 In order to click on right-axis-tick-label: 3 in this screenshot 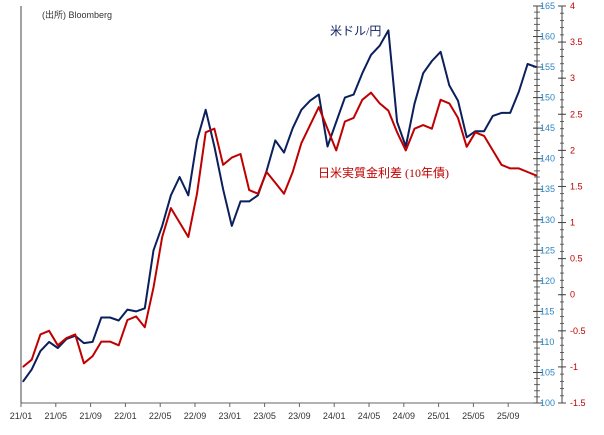, I will do `click(572, 78)`.